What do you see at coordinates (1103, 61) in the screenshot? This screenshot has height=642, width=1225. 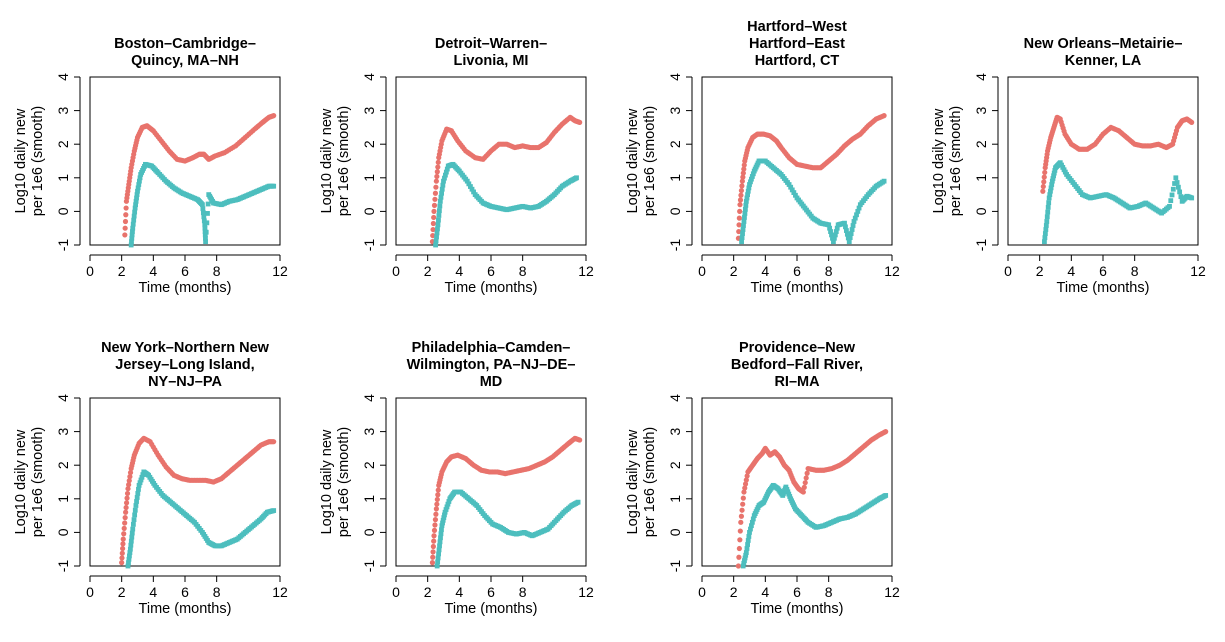 I see `chart-title-line: Kenner, LA` at bounding box center [1103, 61].